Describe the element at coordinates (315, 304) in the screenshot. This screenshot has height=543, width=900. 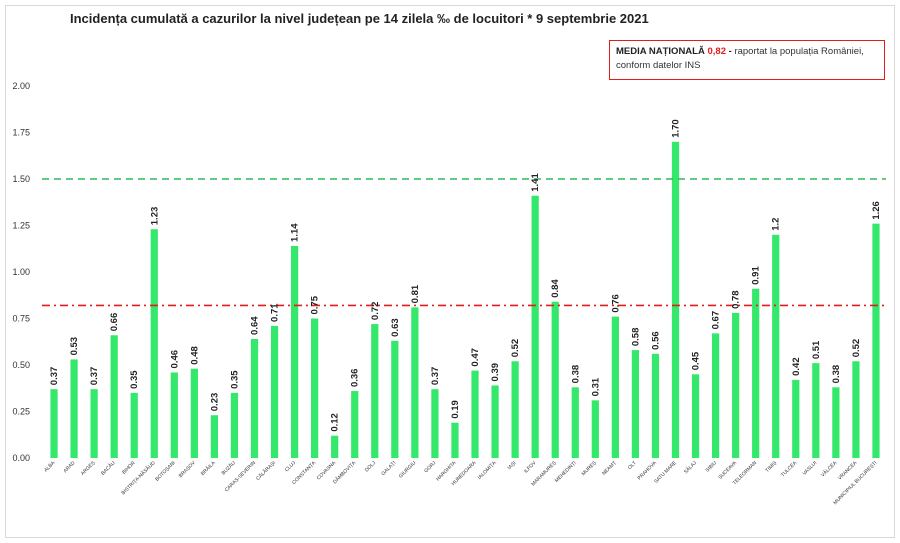
I see `data-label: 0.75` at that location.